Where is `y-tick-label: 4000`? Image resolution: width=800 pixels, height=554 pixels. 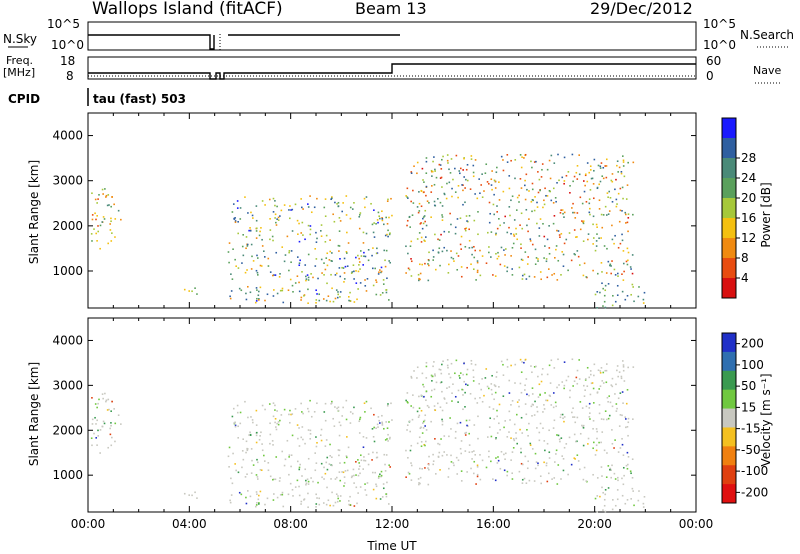 y-tick-label: 4000 is located at coordinates (67, 136).